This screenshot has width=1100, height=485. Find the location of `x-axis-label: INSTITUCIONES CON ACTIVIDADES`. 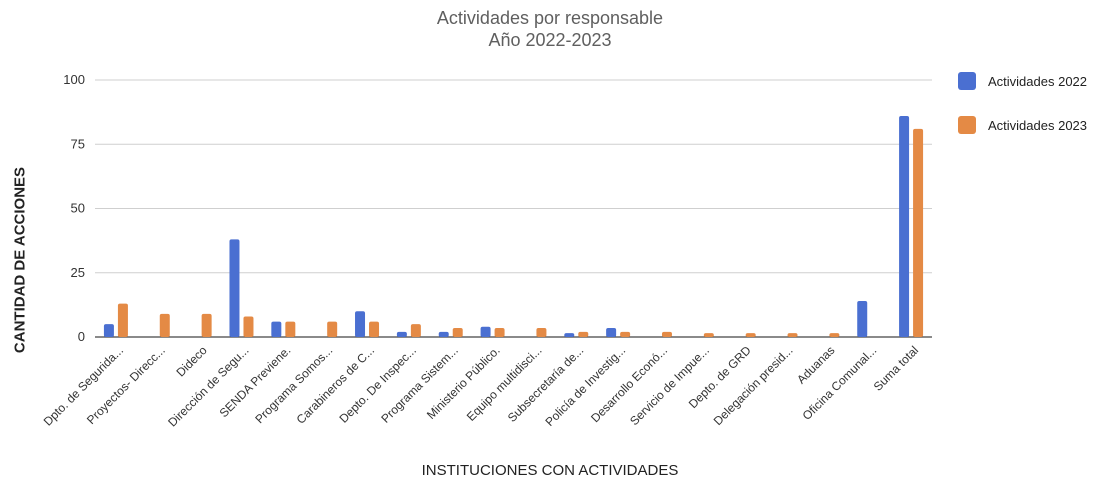

x-axis-label: INSTITUCIONES CON ACTIVIDADES is located at coordinates (550, 470).